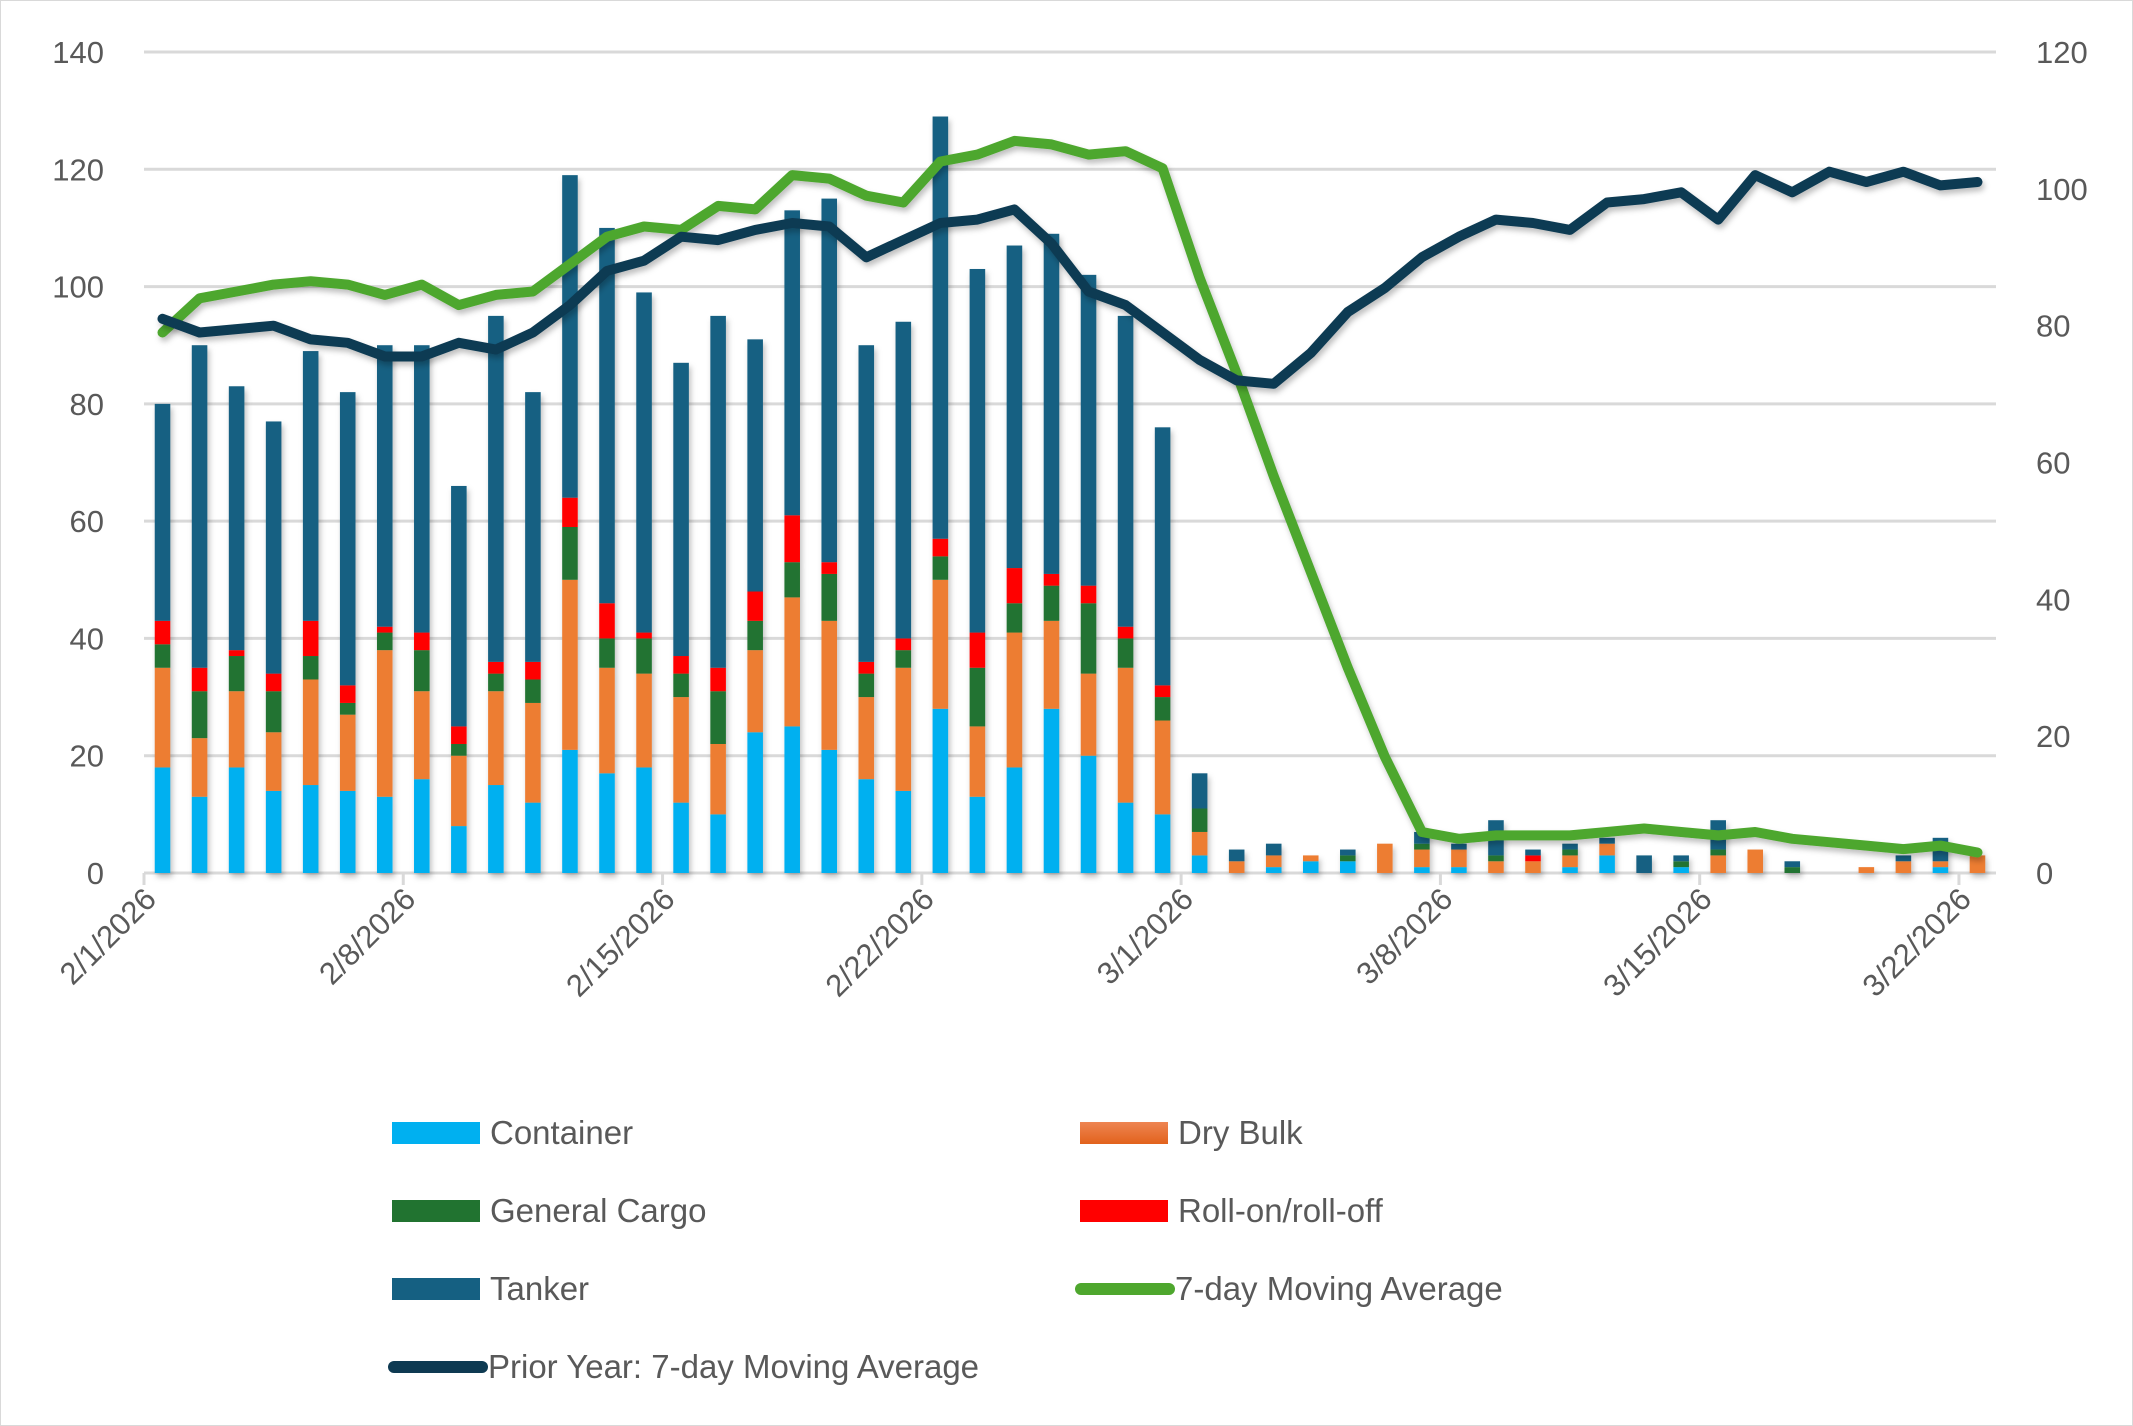 This screenshot has width=2133, height=1426. Describe the element at coordinates (78, 52) in the screenshot. I see `y-tick-label-left: 140` at that location.